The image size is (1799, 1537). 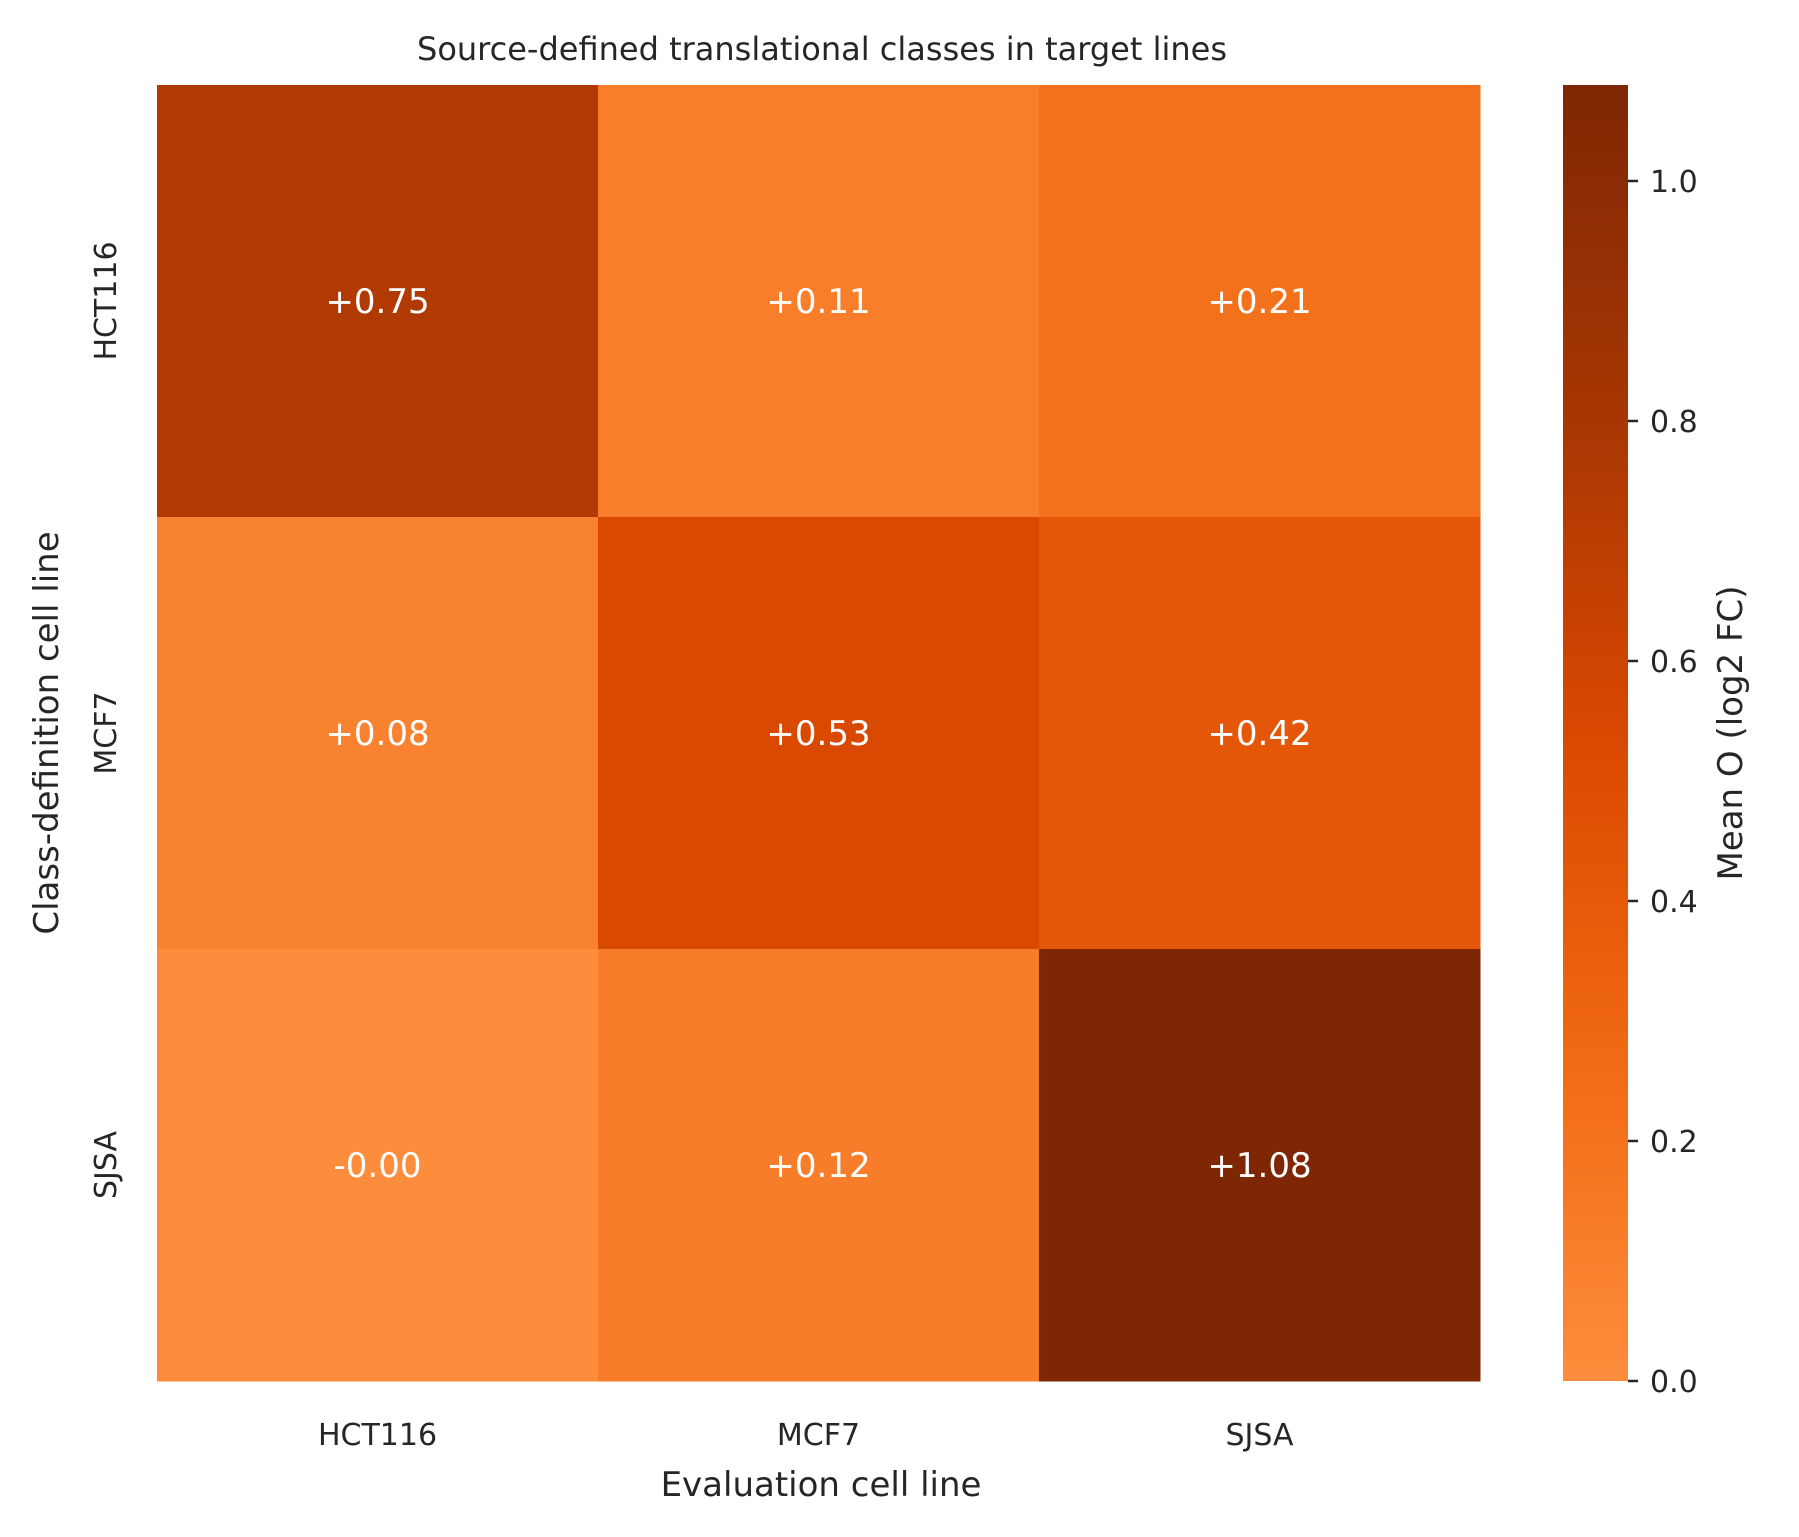 I want to click on x-axis-label: Evaluation cell line, so click(x=821, y=1485).